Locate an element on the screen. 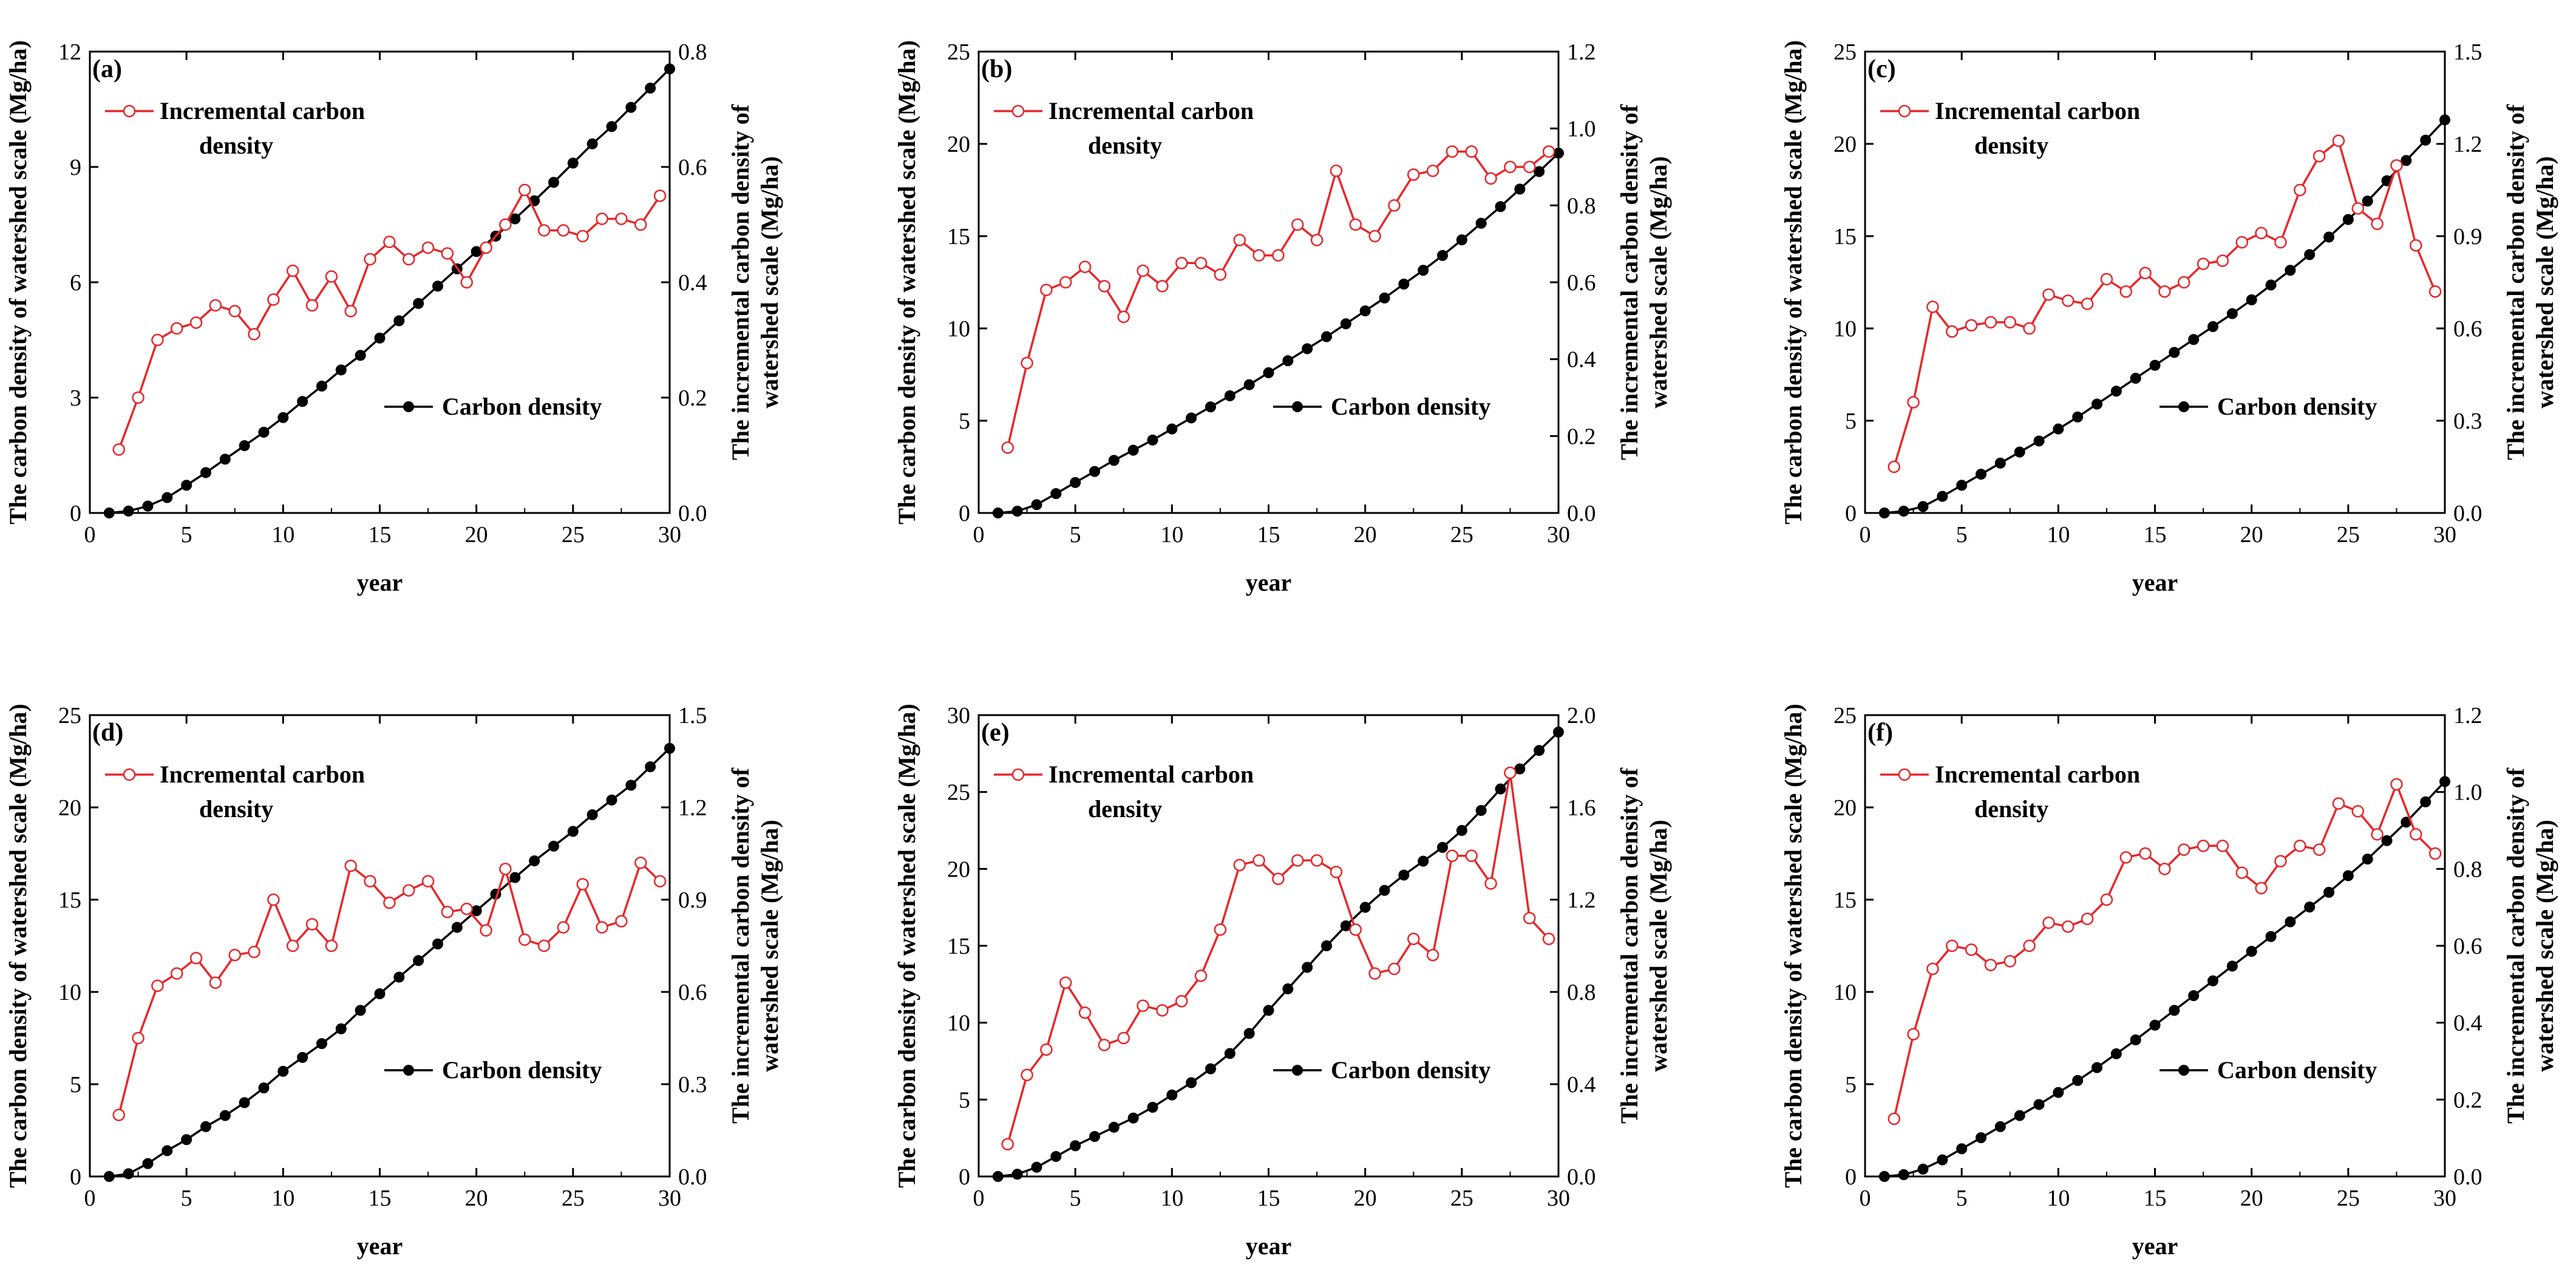  legend-carbon: Carbon density is located at coordinates (493, 1070).